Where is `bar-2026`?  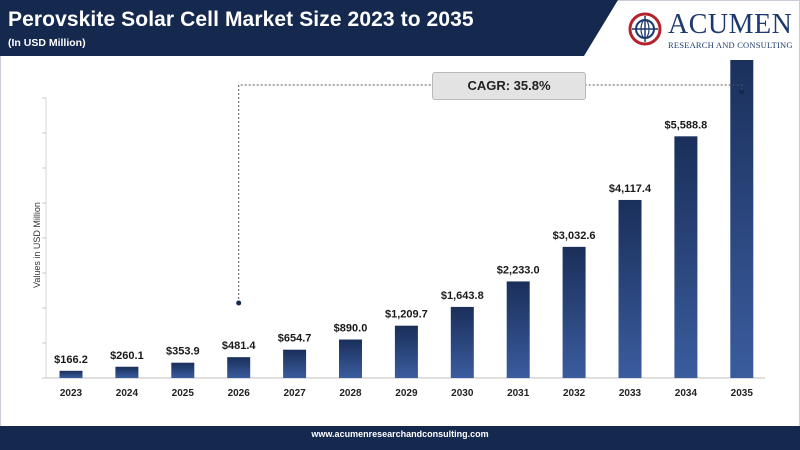
bar-2026 is located at coordinates (239, 367).